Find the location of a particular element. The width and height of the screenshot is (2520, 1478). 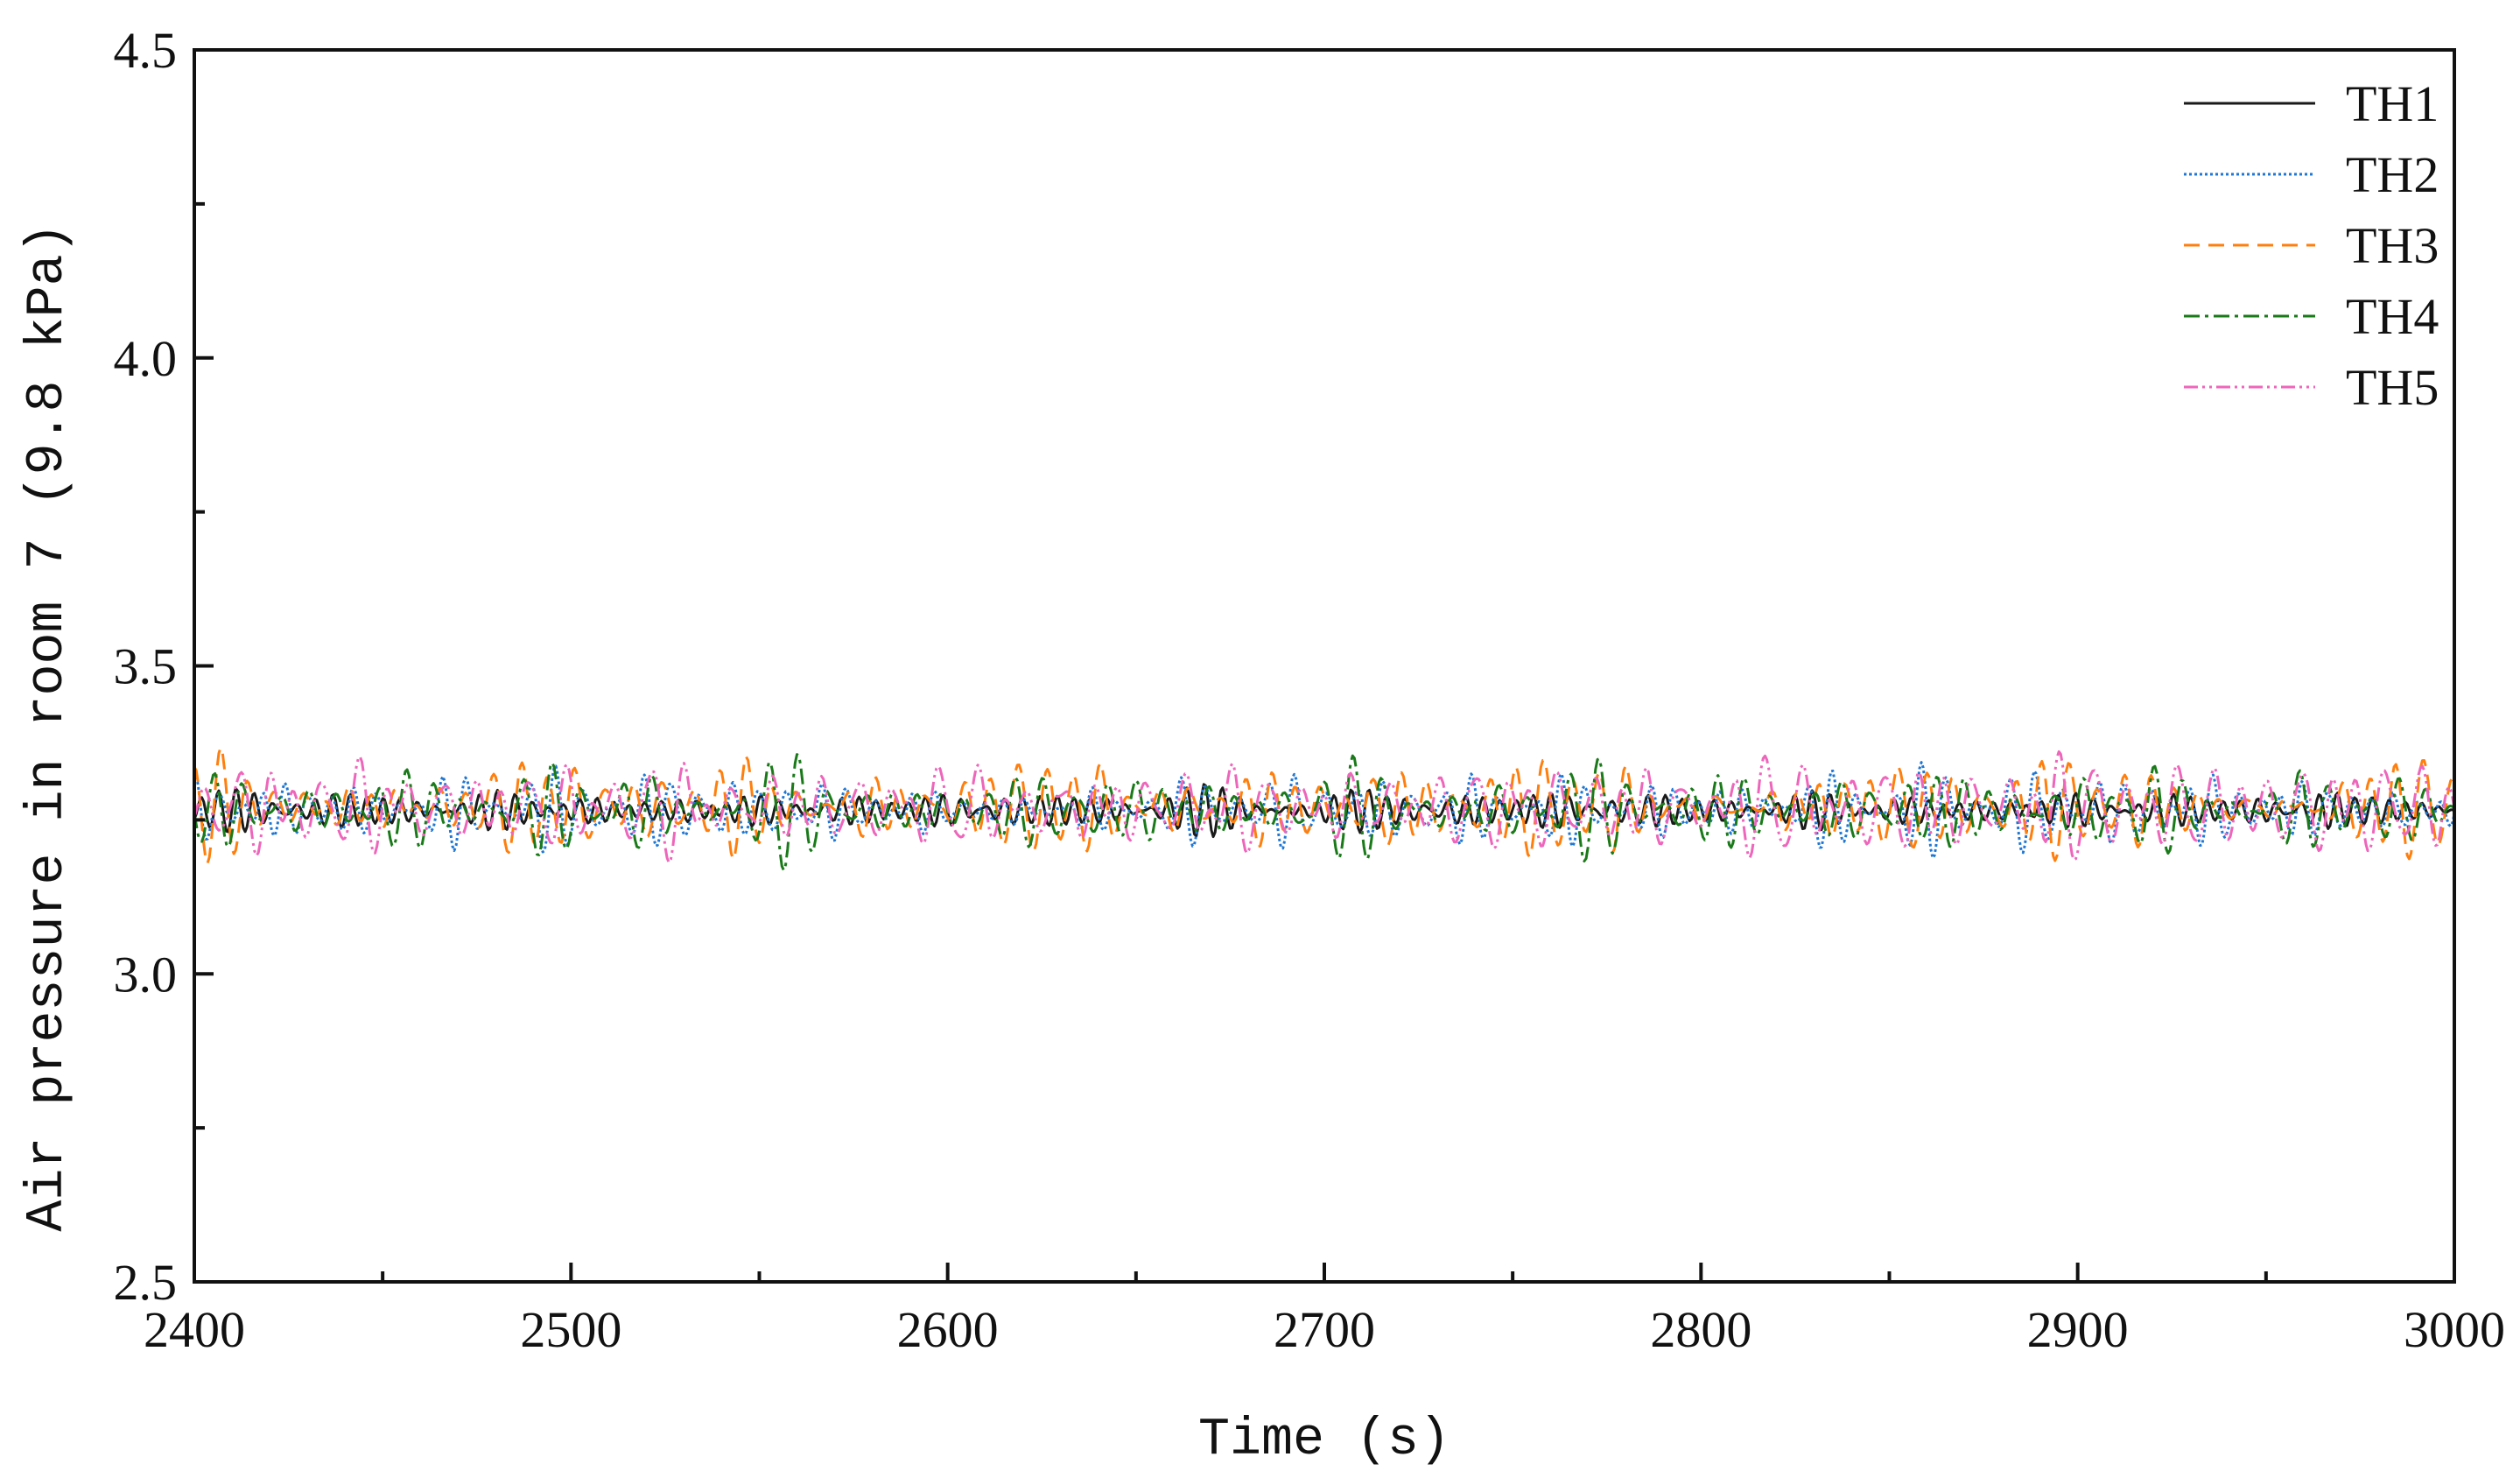

y-tick-label: 4.5 is located at coordinates (146, 50).